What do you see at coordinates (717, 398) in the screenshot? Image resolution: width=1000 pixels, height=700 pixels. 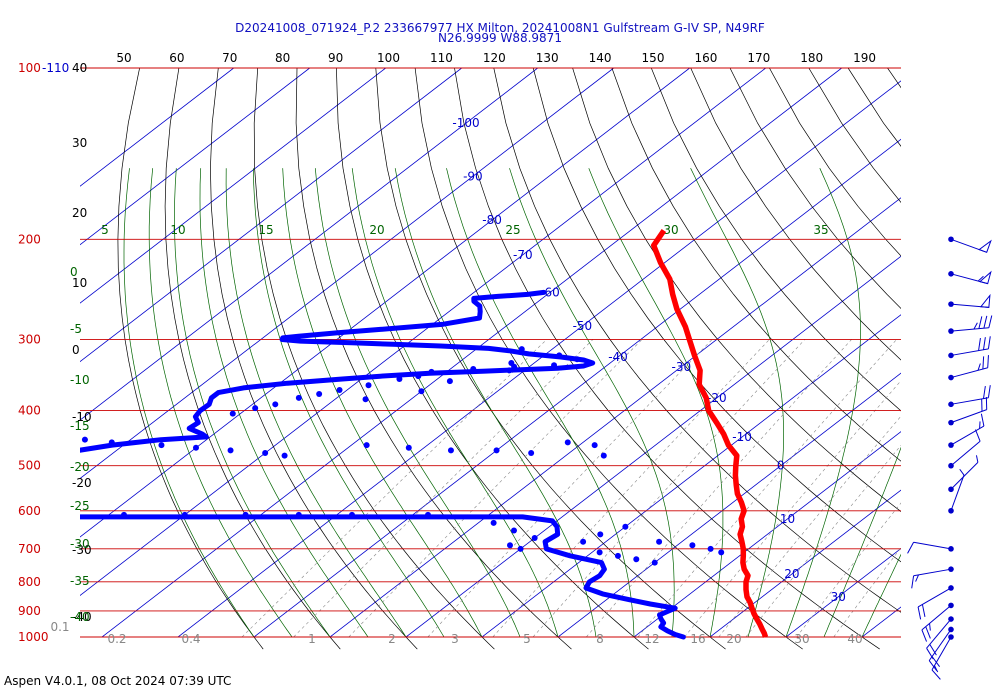 I see `isotherm-label: -20` at bounding box center [717, 398].